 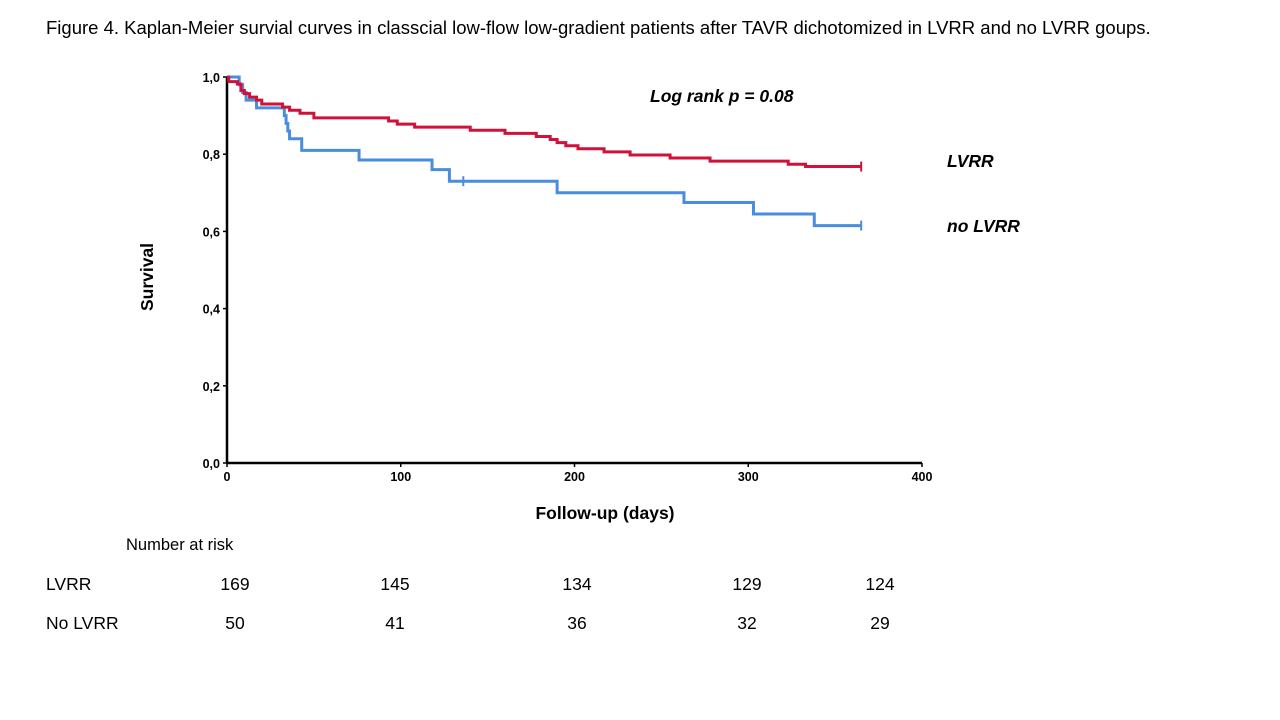 What do you see at coordinates (574, 477) in the screenshot?
I see `x-tick-label: 200` at bounding box center [574, 477].